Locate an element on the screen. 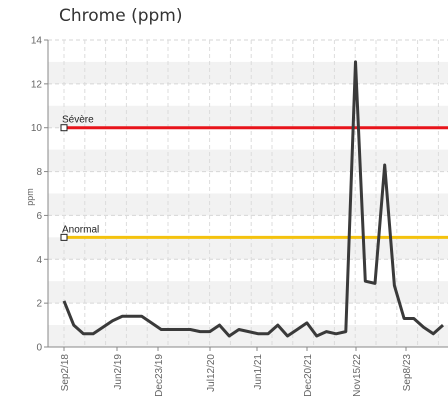  y-tick-label: 2 is located at coordinates (39, 304).